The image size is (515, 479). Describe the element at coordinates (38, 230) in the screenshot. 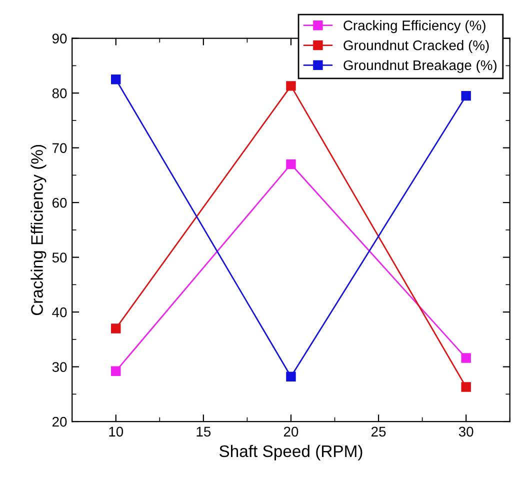

I see `y-axis-title: Cracking Efficiency (%)` at that location.